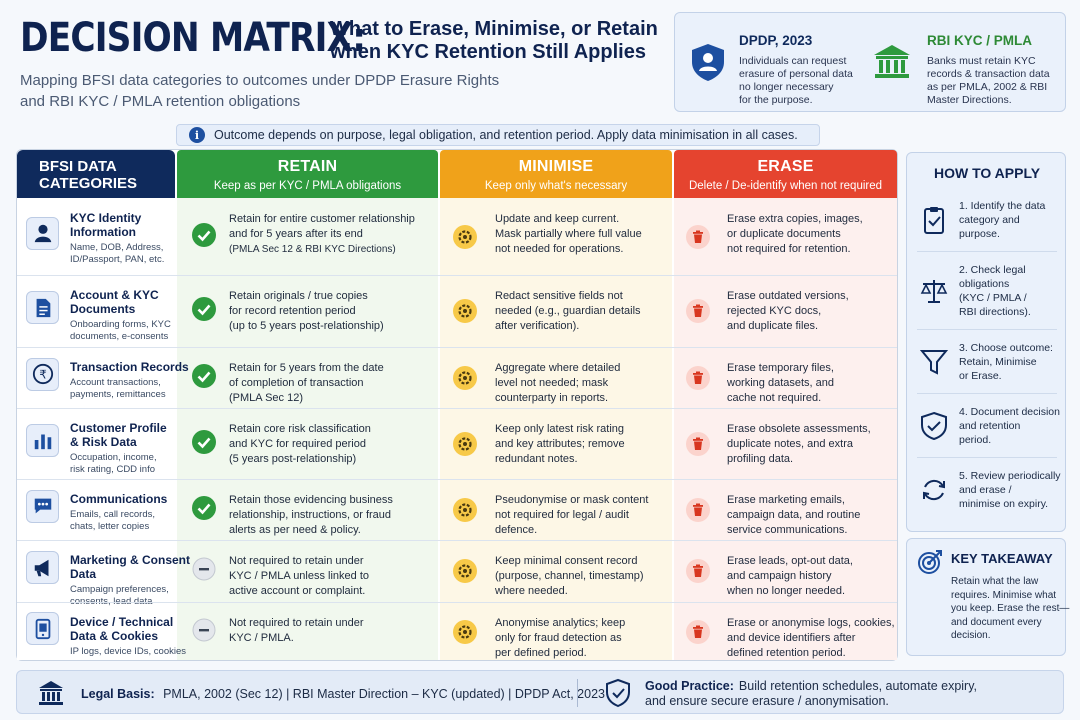  I want to click on step-text: 4. Document decision and retention period., so click(1009, 426).